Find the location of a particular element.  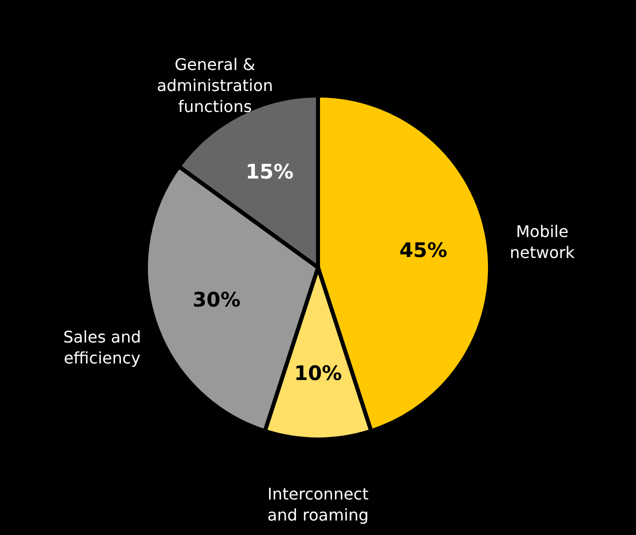

data-label: 10% is located at coordinates (318, 373).